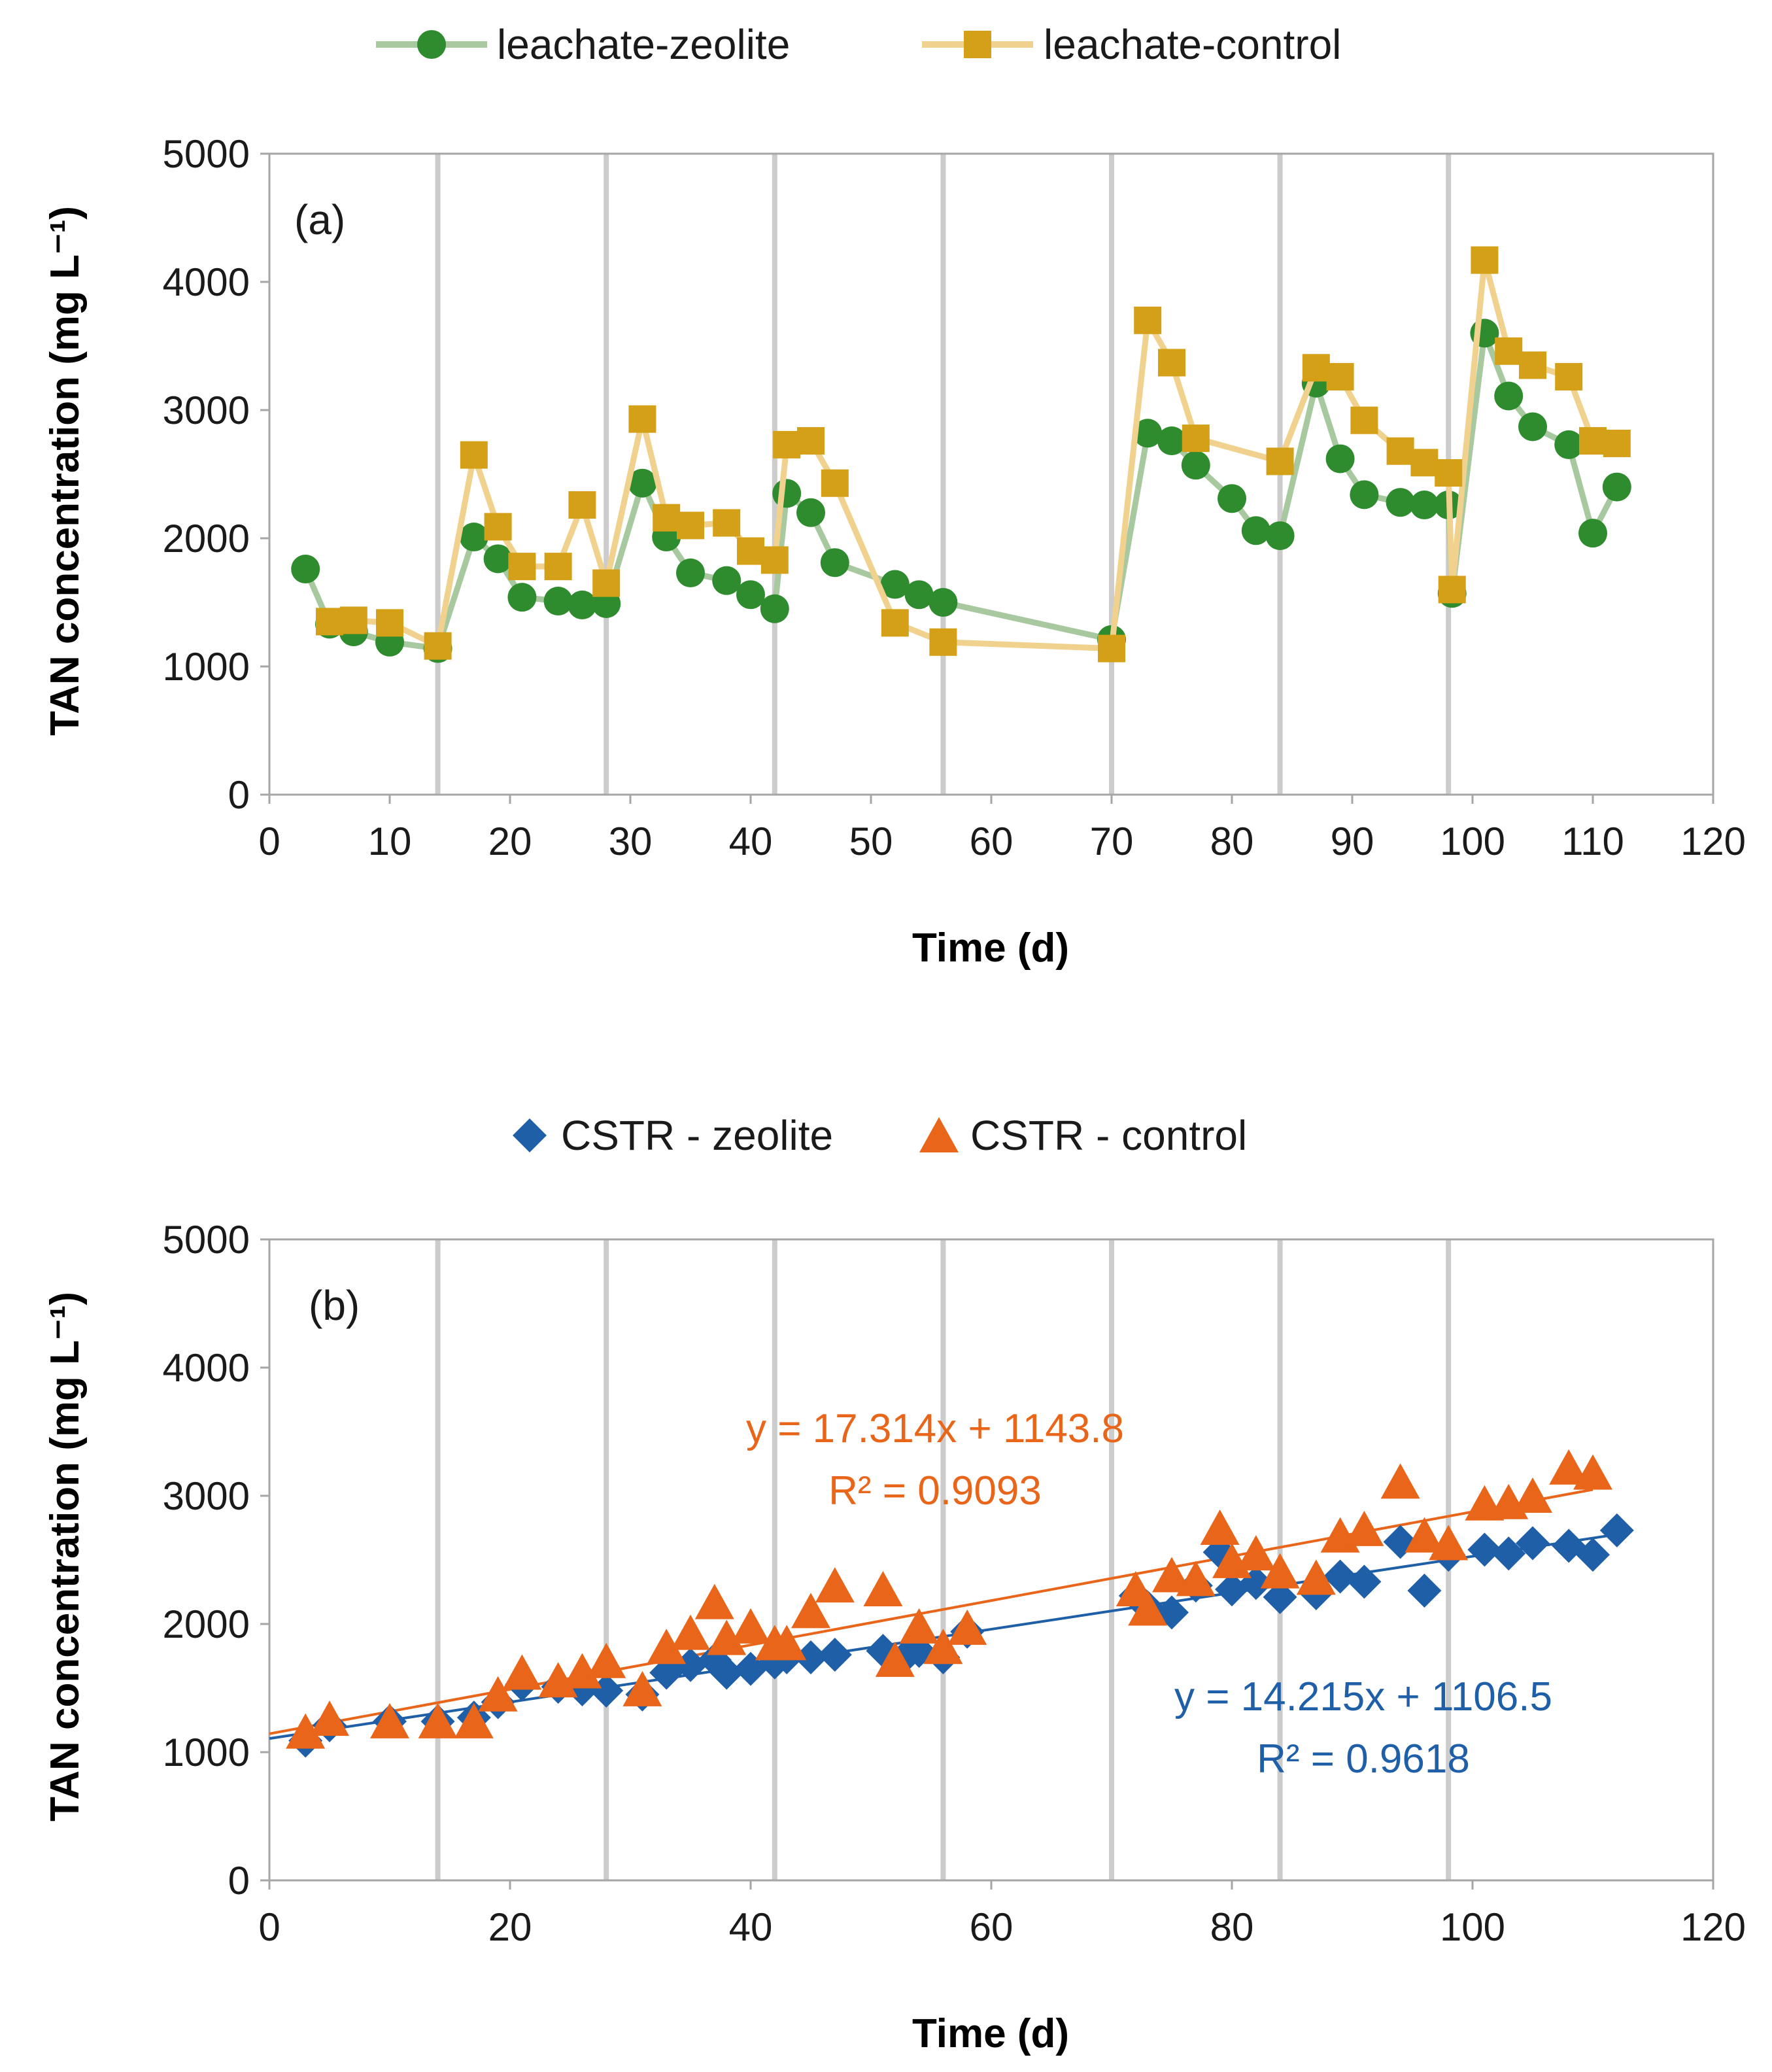 This screenshot has height=2072, width=1772. What do you see at coordinates (206, 539) in the screenshot?
I see `y-tick-label-a: 2000` at bounding box center [206, 539].